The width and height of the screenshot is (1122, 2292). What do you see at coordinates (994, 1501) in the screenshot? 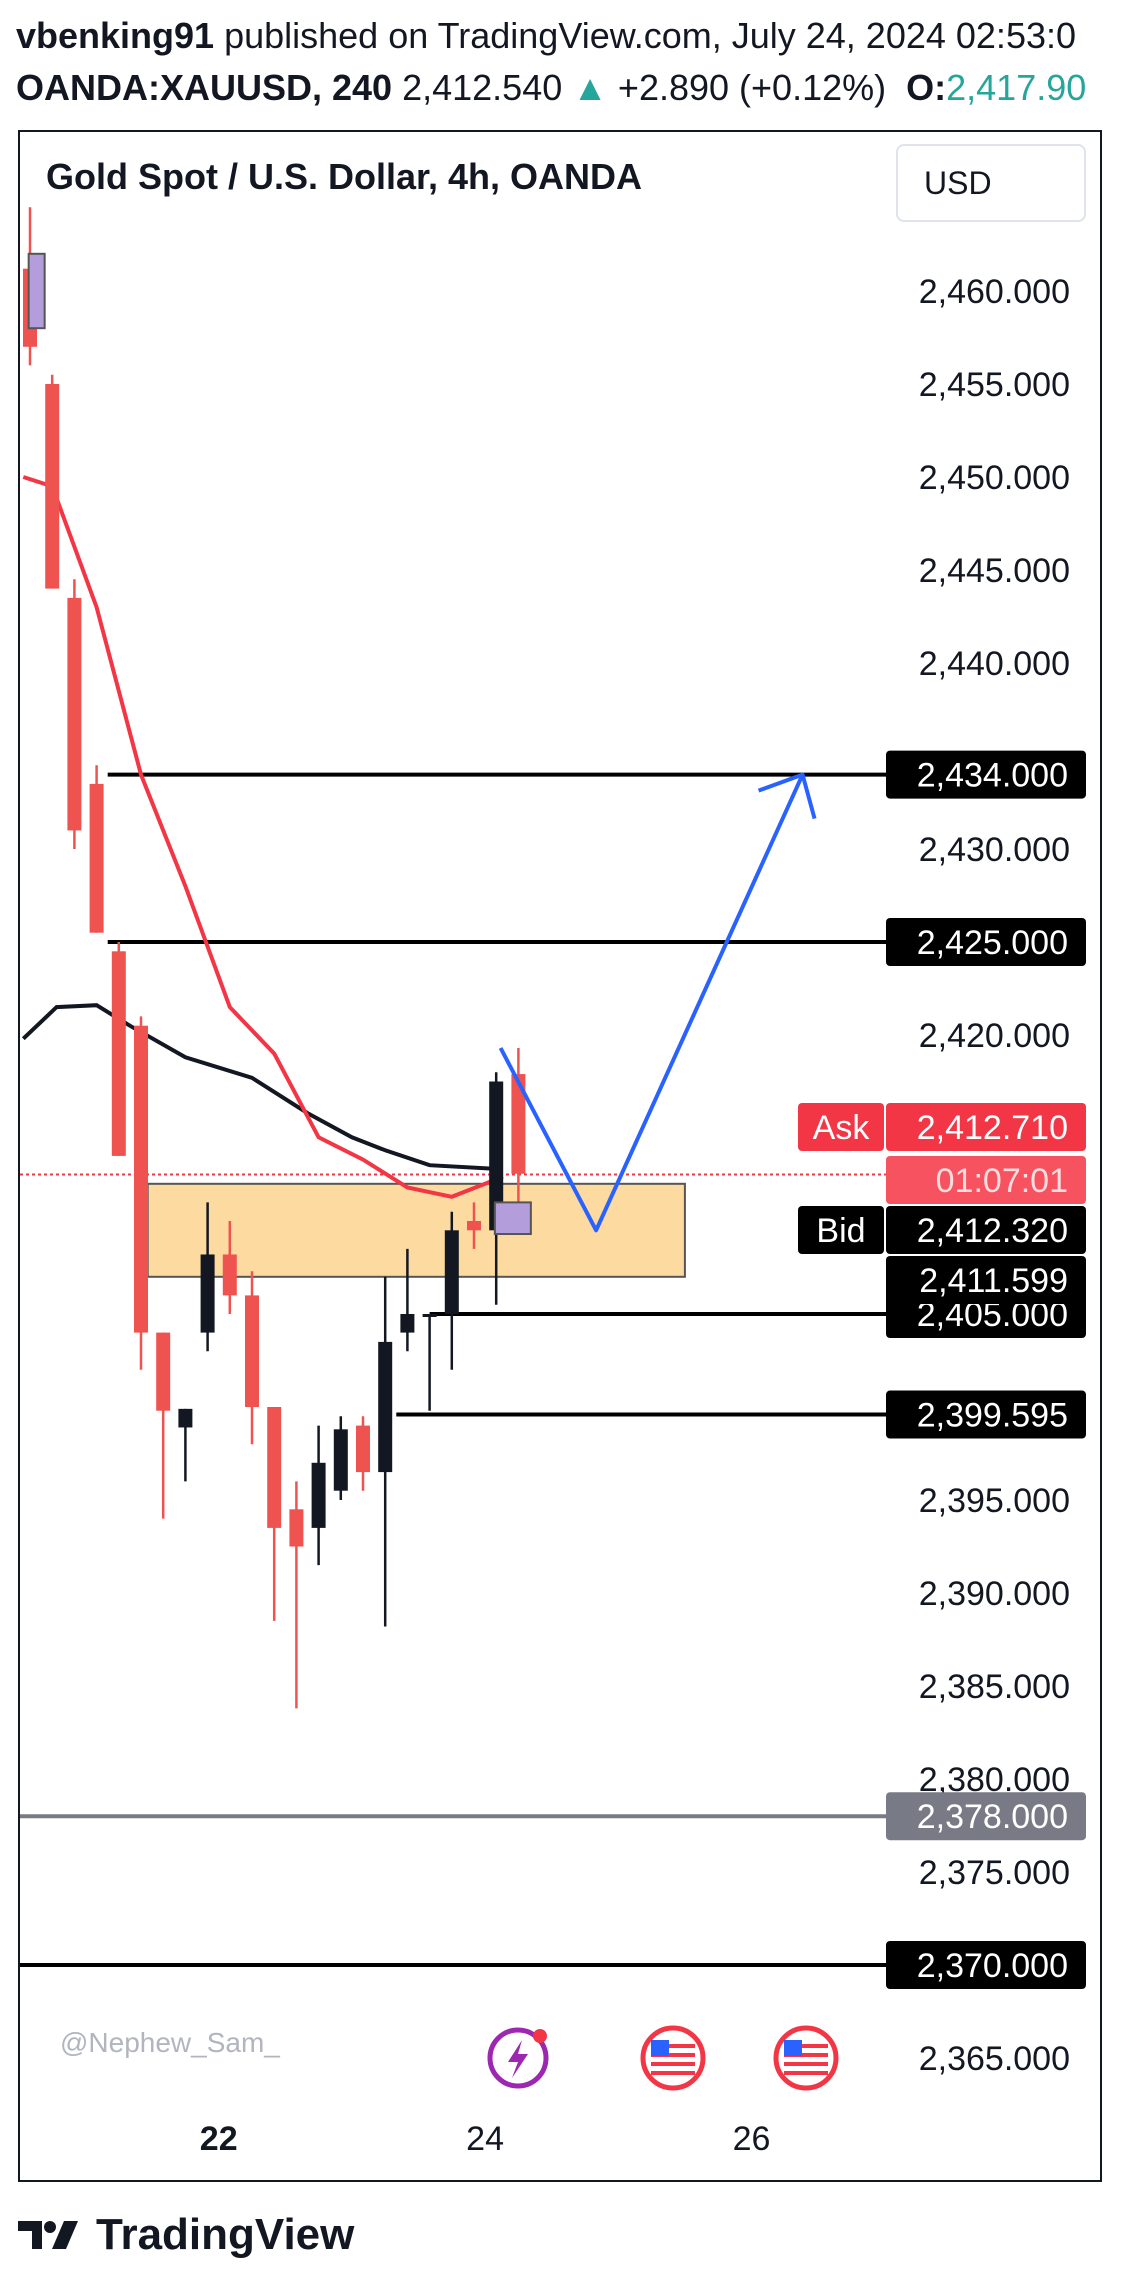
I see `y-tick-label: 2,395.000` at bounding box center [994, 1501].